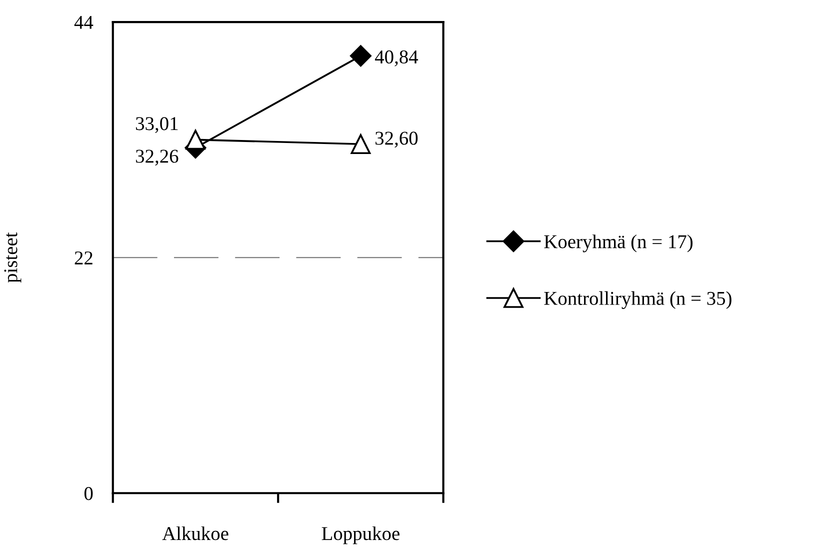  What do you see at coordinates (157, 125) in the screenshot?
I see `data-label: 33,01` at bounding box center [157, 125].